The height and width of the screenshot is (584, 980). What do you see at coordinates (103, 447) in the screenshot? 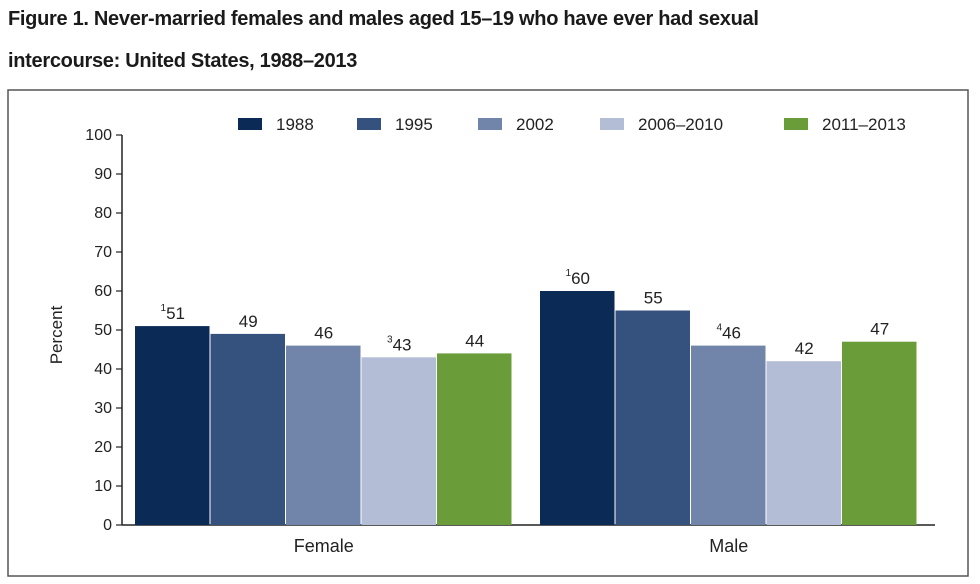
I see `y-tick-label: 20` at bounding box center [103, 447].